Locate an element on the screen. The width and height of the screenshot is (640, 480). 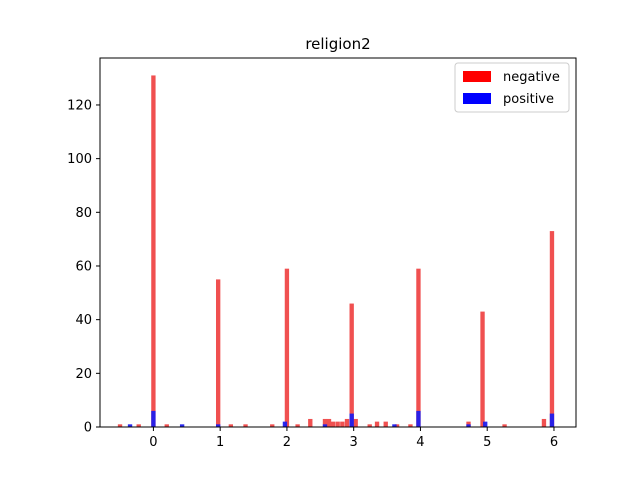
x-tick-label: 1 is located at coordinates (220, 442).